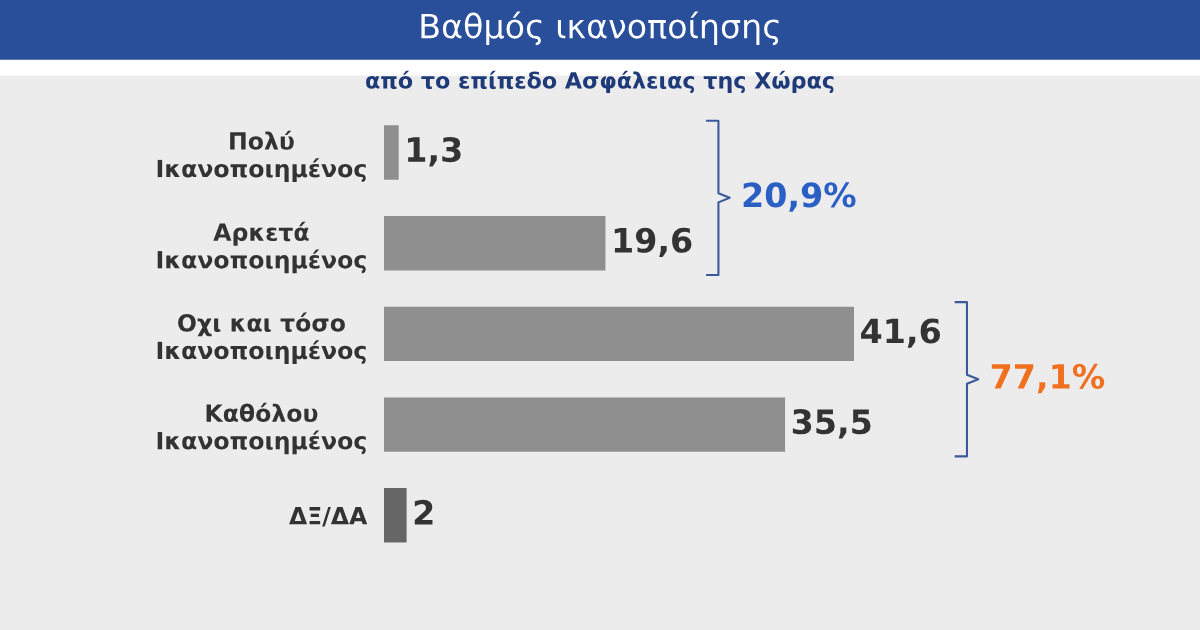  I want to click on data-label: 35,5, so click(831, 424).